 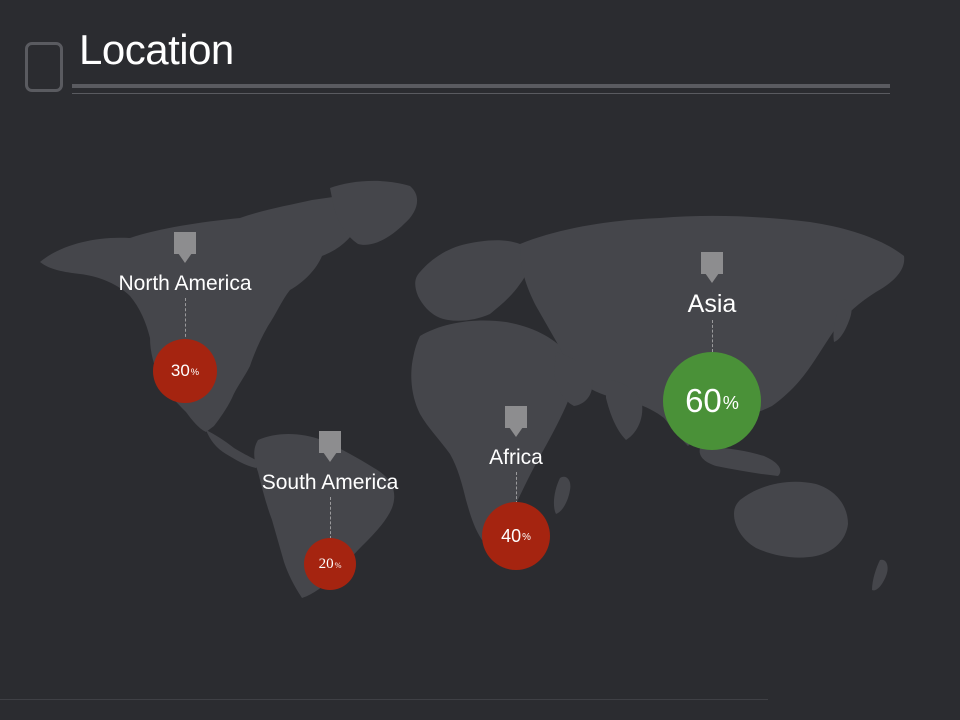 I want to click on landmass-europe, so click(x=472, y=280).